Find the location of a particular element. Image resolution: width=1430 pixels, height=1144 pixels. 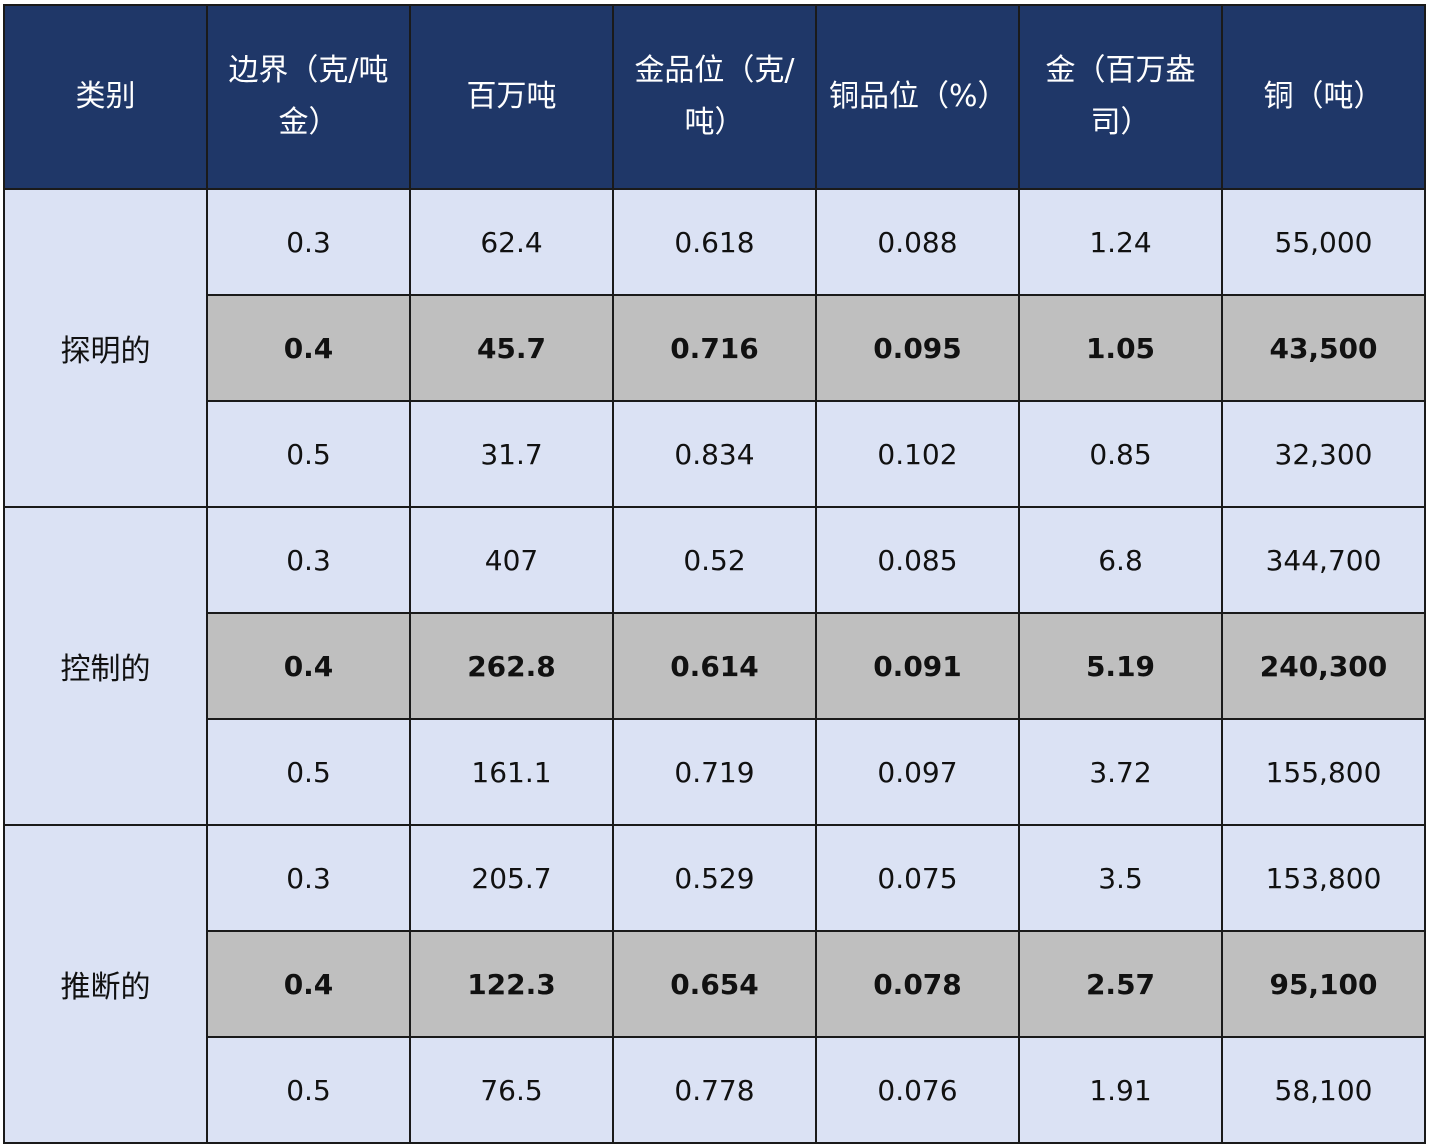

table-row: 0.4 262.8 0.614 0.091 5.19 240,300 is located at coordinates (715, 666).